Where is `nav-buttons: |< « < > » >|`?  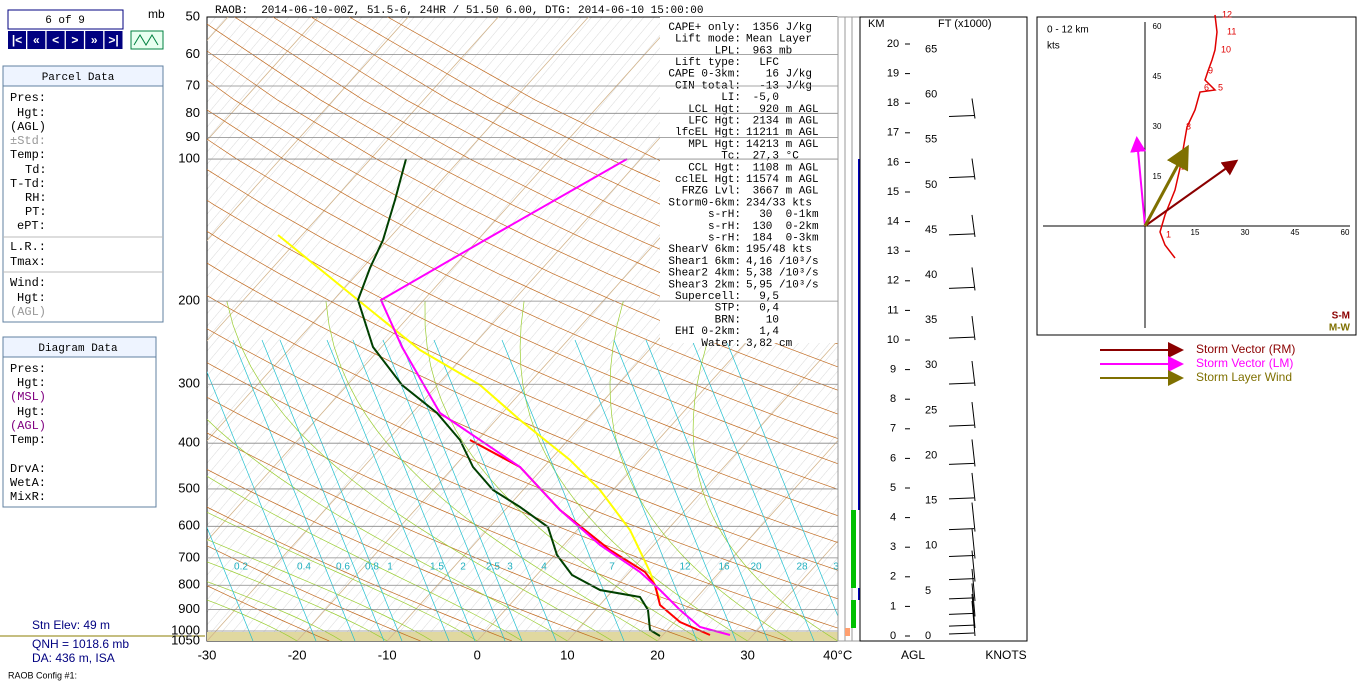 nav-buttons: |< « < > » >| is located at coordinates (65, 40).